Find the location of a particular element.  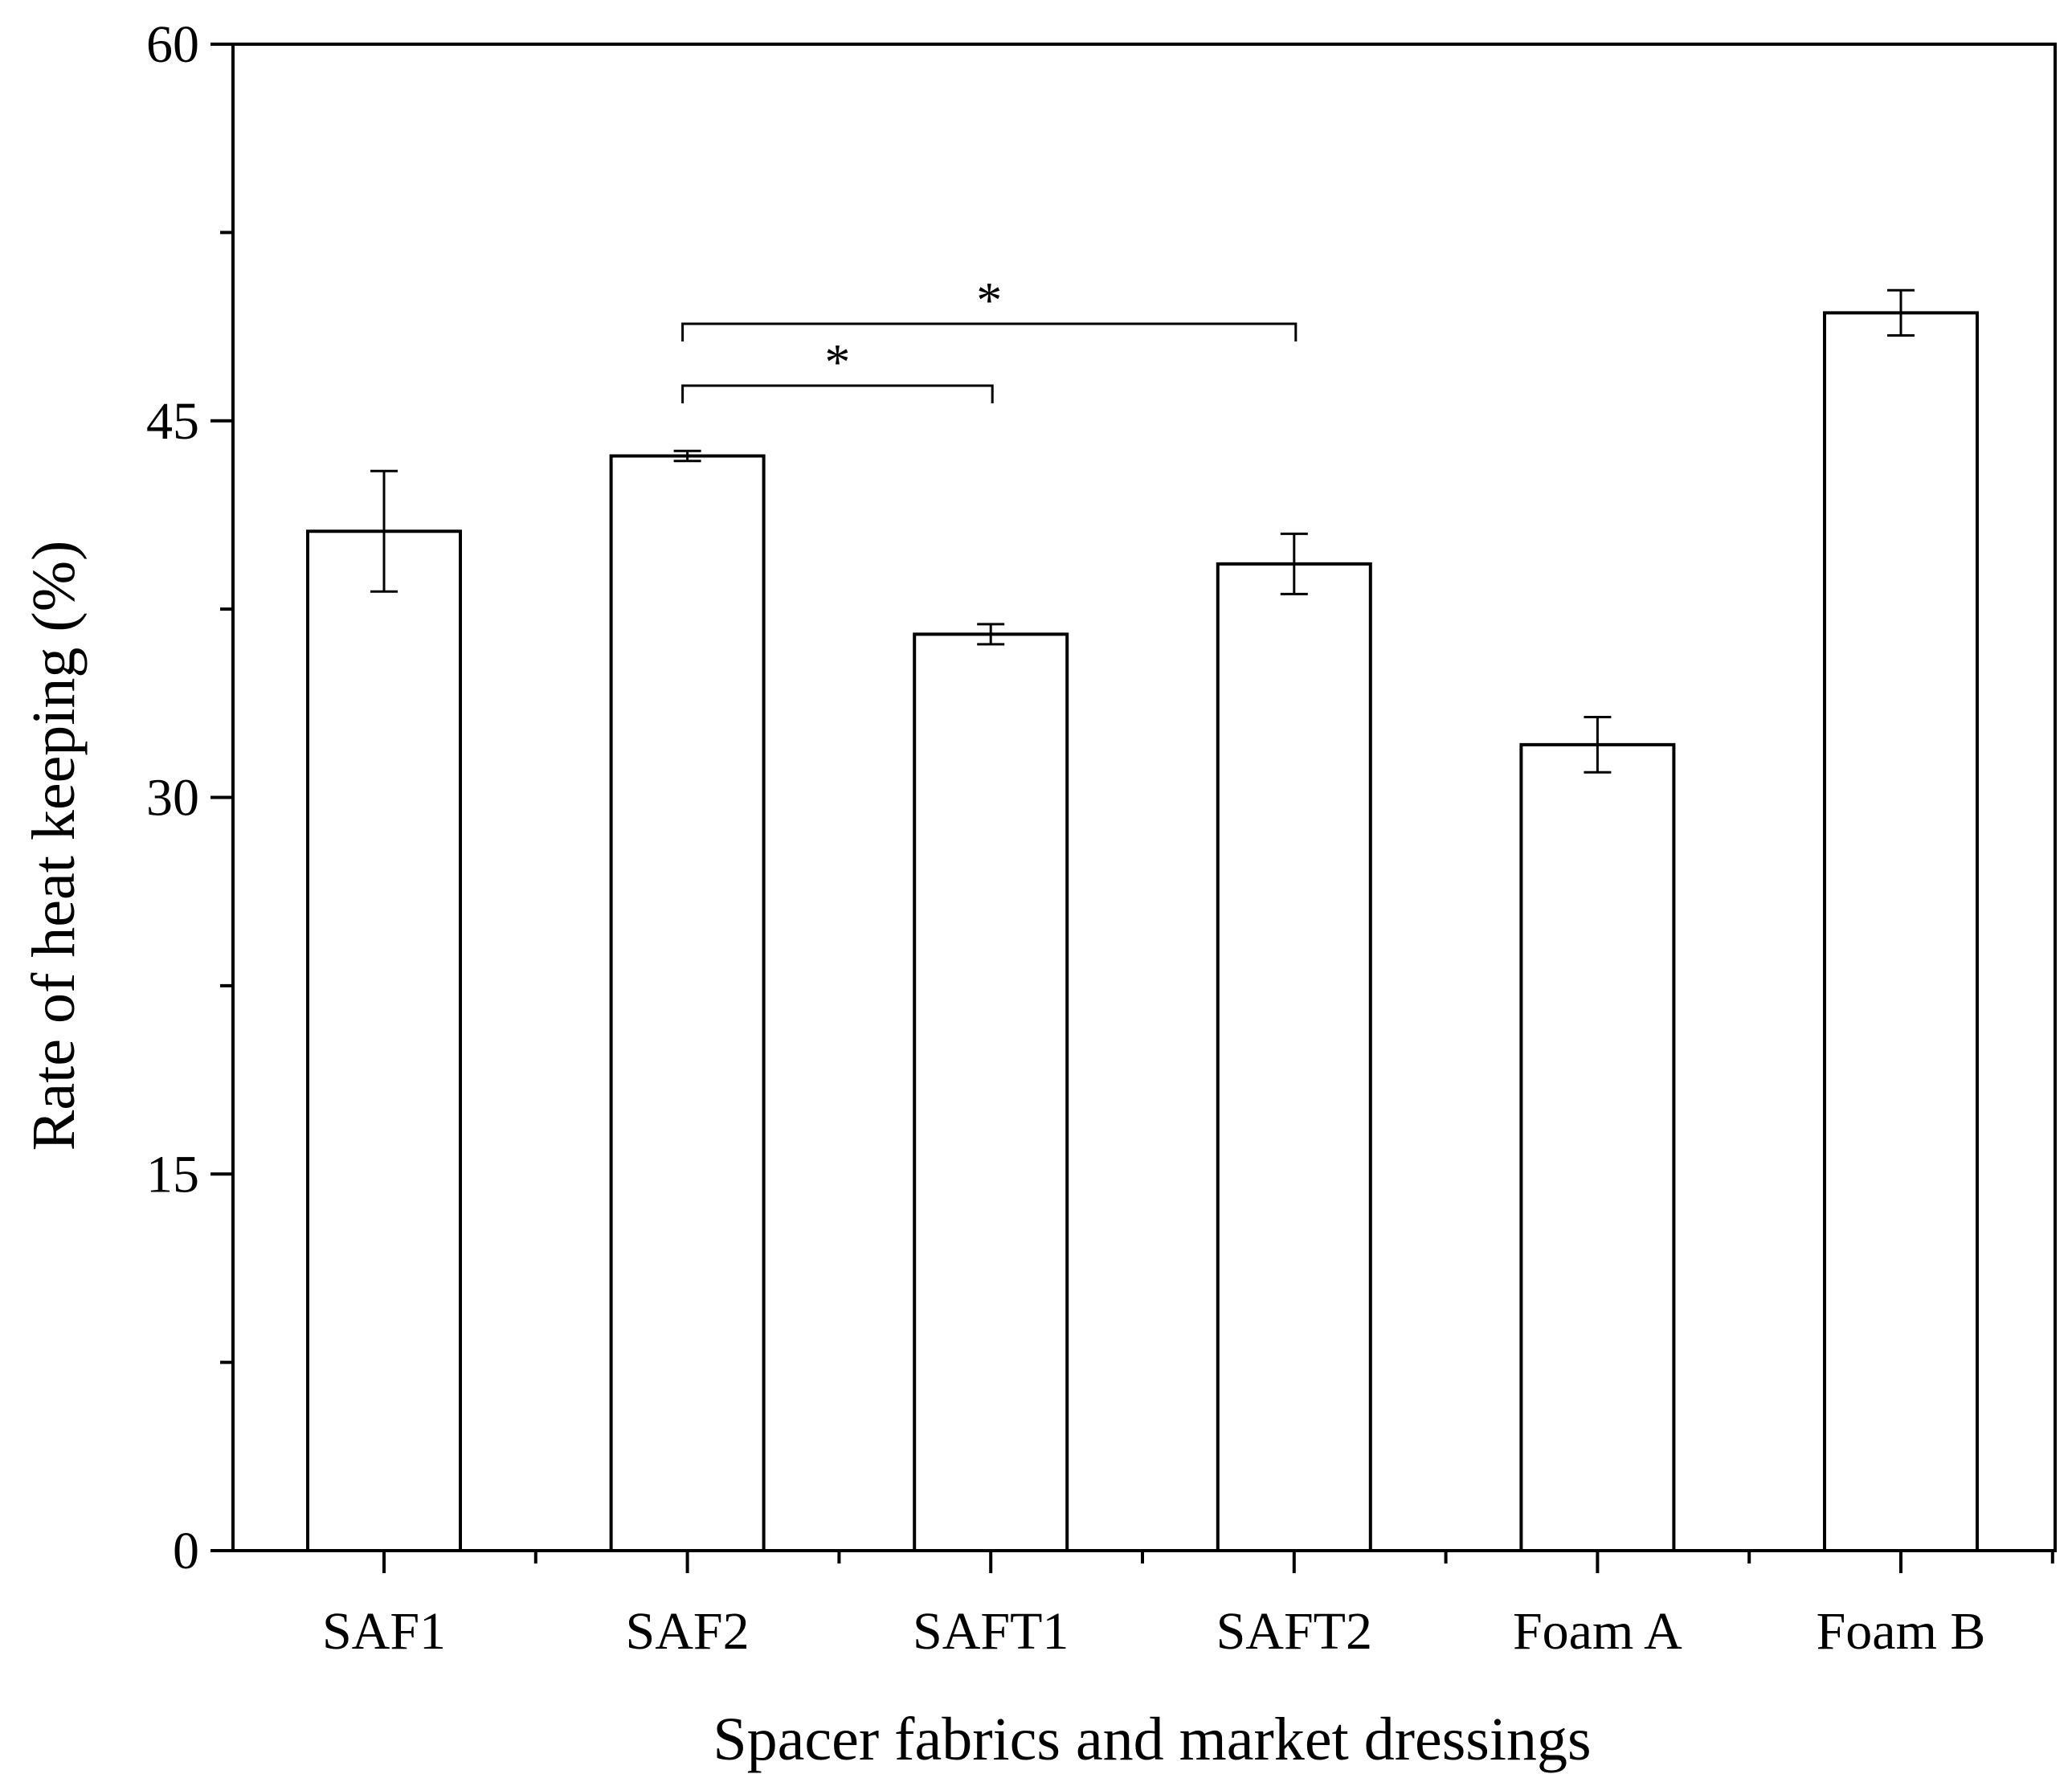

y-tick-label: 60 is located at coordinates (172, 44).